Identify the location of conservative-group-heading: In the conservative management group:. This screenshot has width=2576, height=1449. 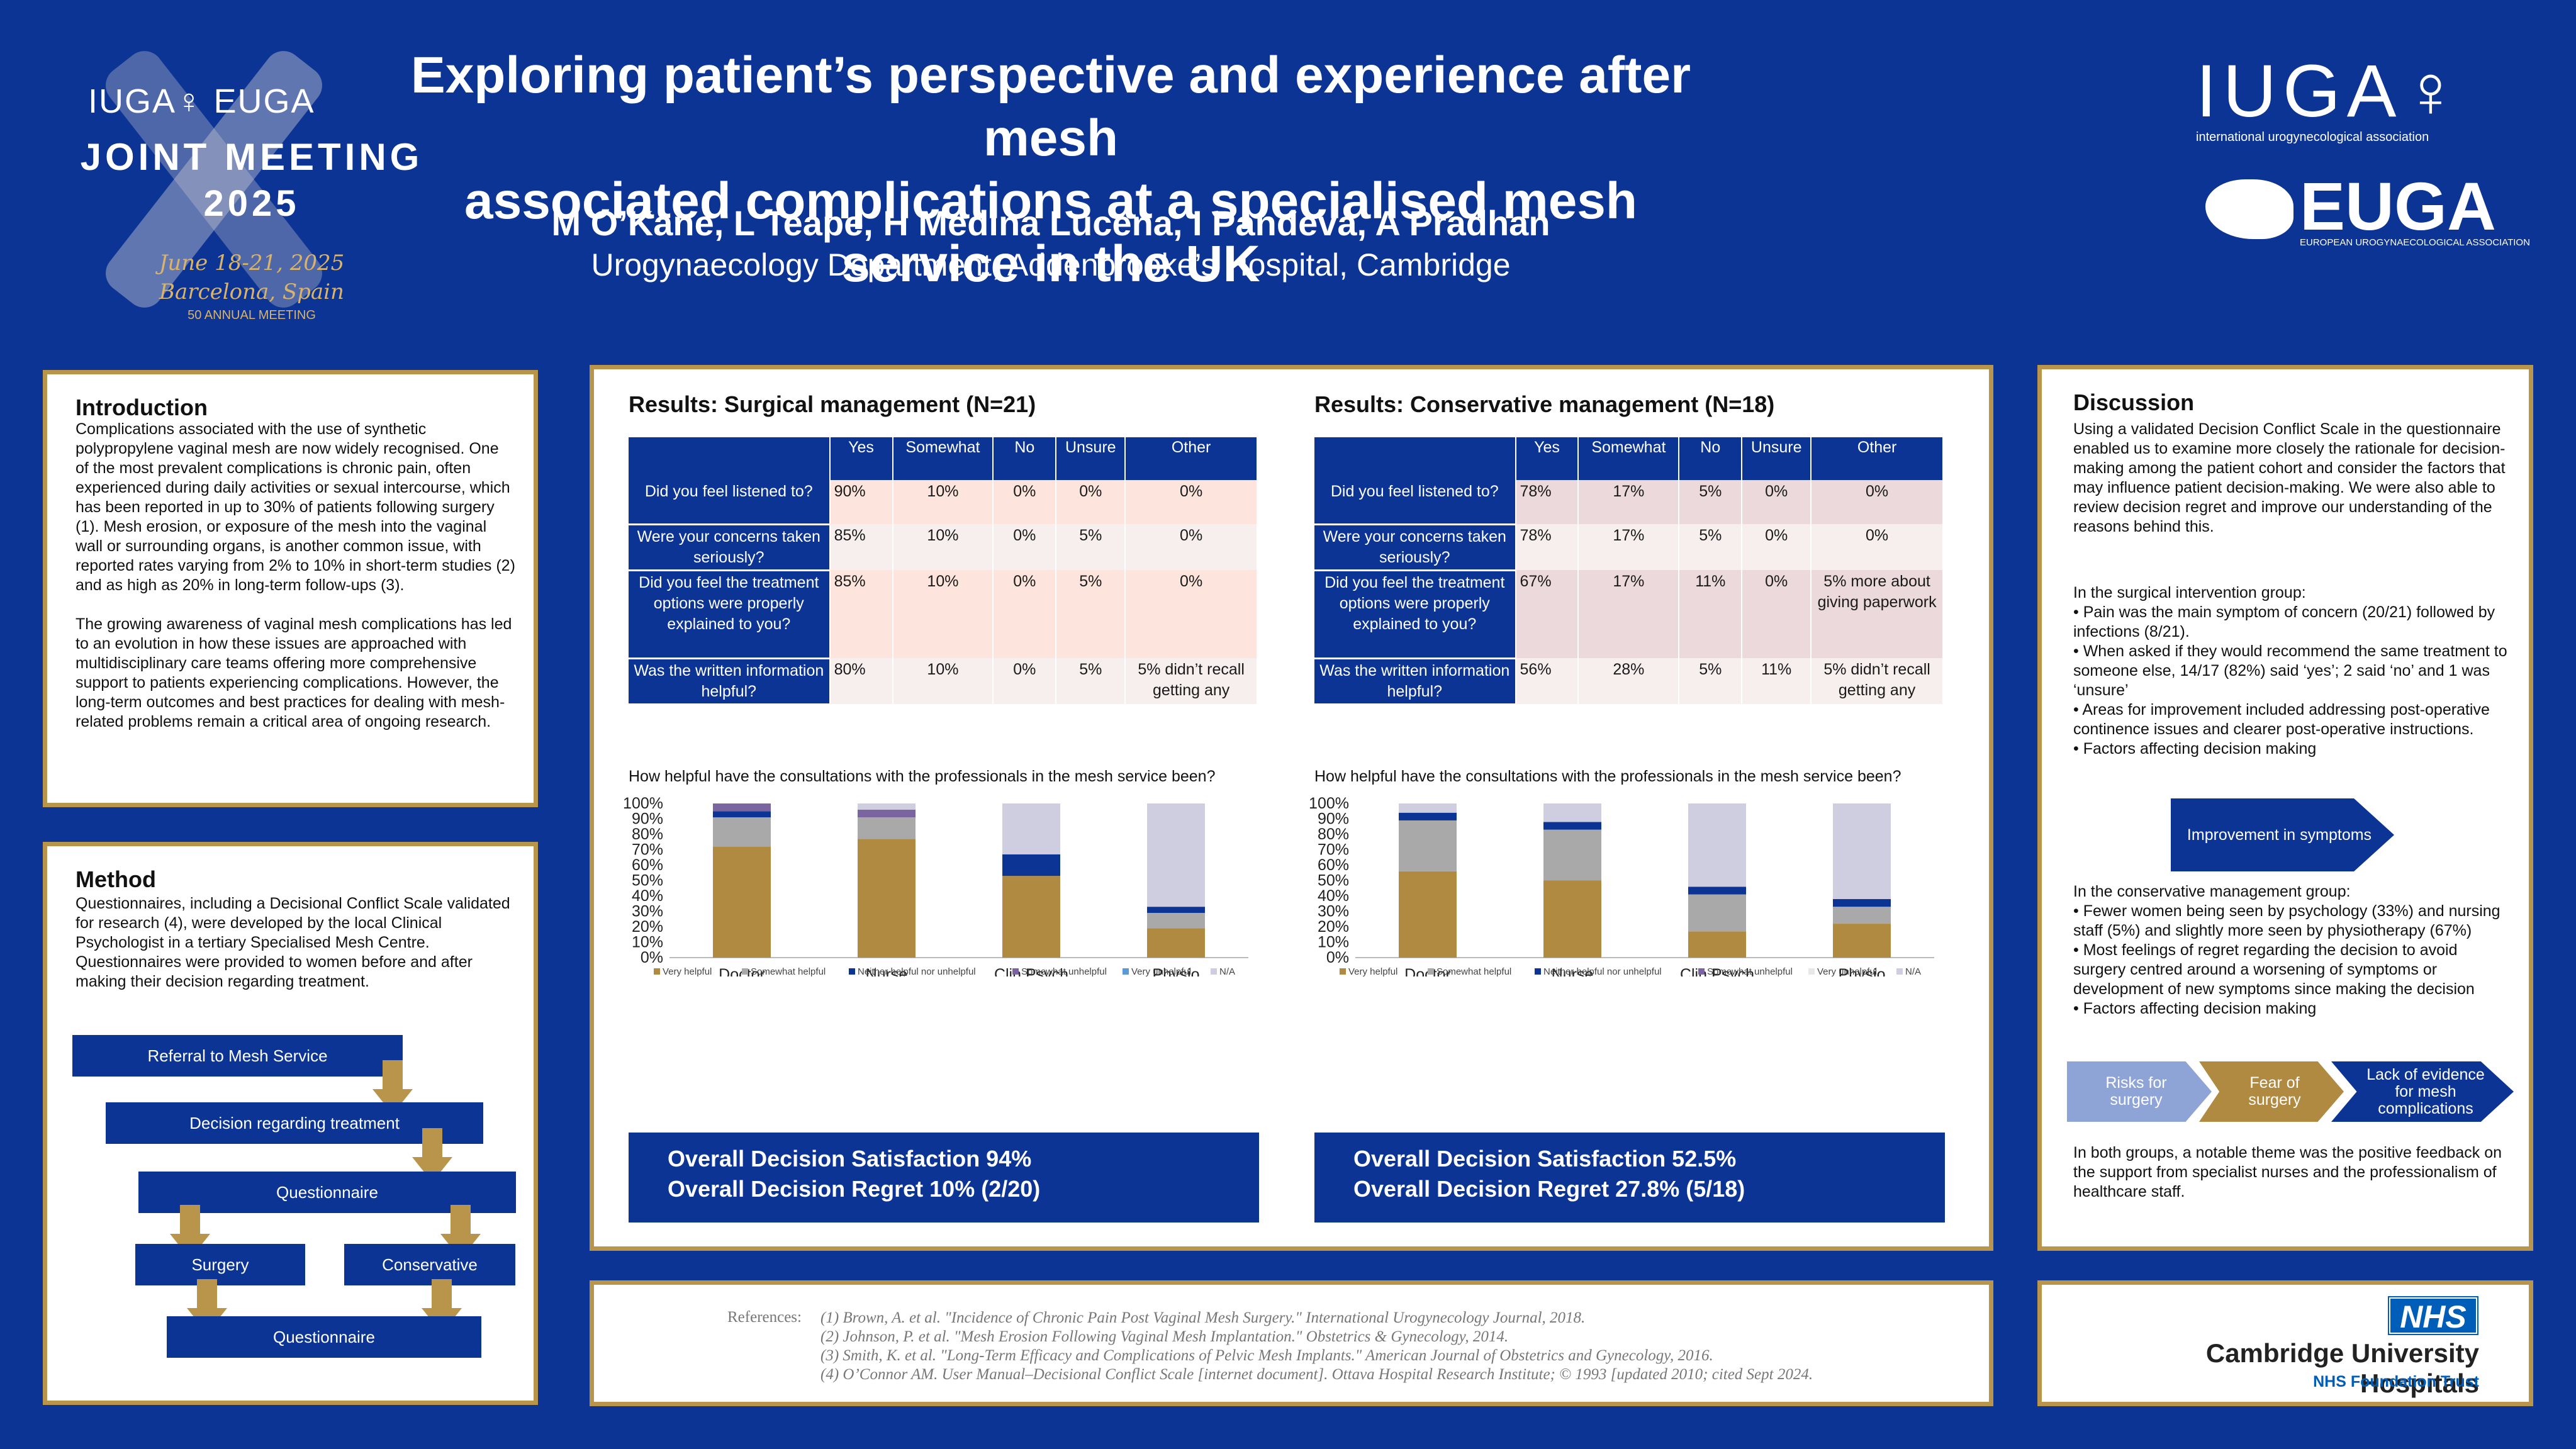
(2212, 891).